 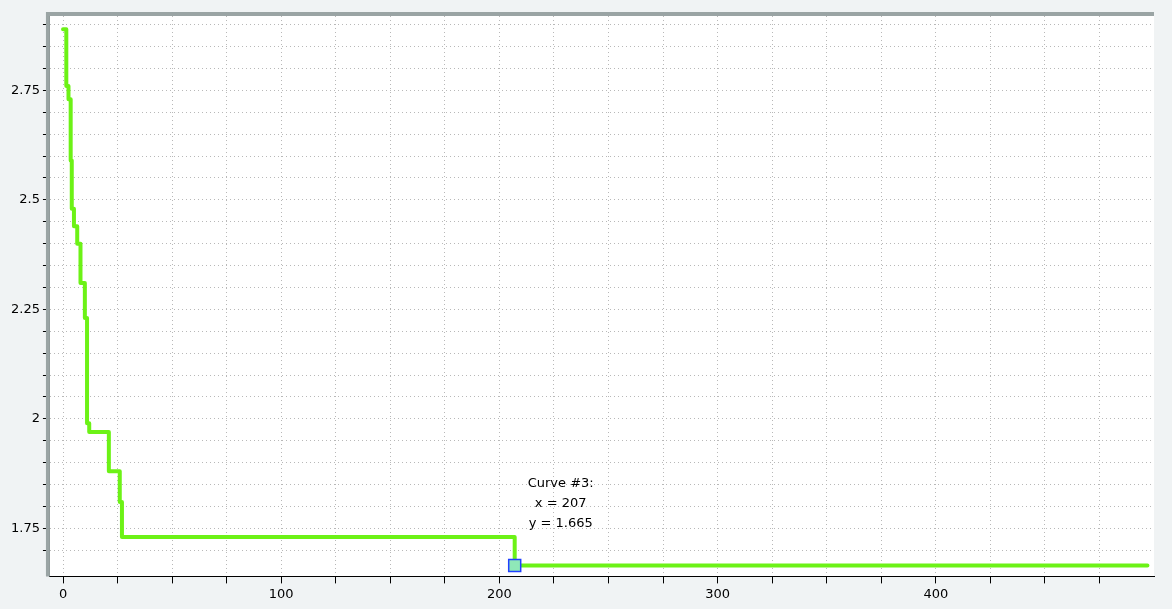 What do you see at coordinates (35, 418) in the screenshot?
I see `y-tick-label: 2` at bounding box center [35, 418].